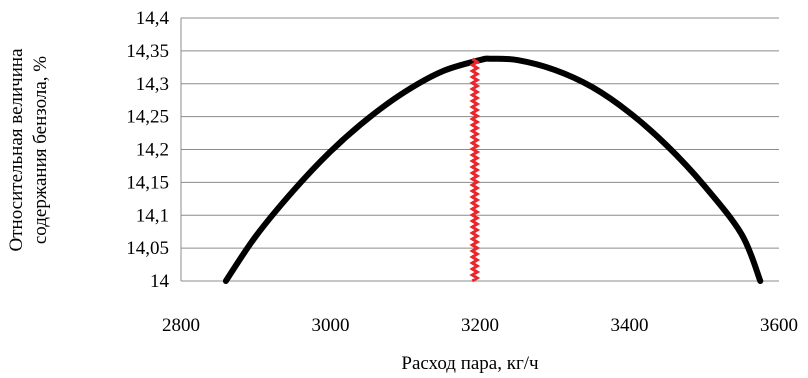  Describe the element at coordinates (147, 117) in the screenshot. I see `y-tick-label: 14,25` at that location.